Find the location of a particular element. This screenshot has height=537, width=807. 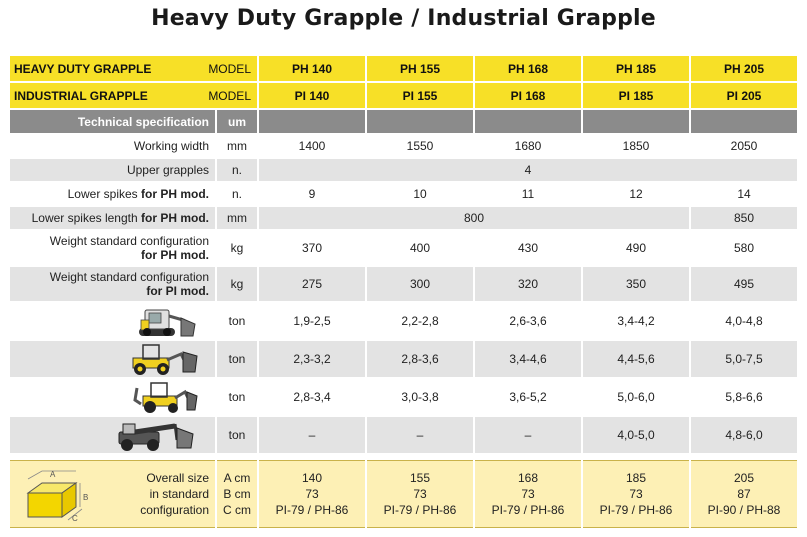

model-cell: PI 185 is located at coordinates (636, 95).